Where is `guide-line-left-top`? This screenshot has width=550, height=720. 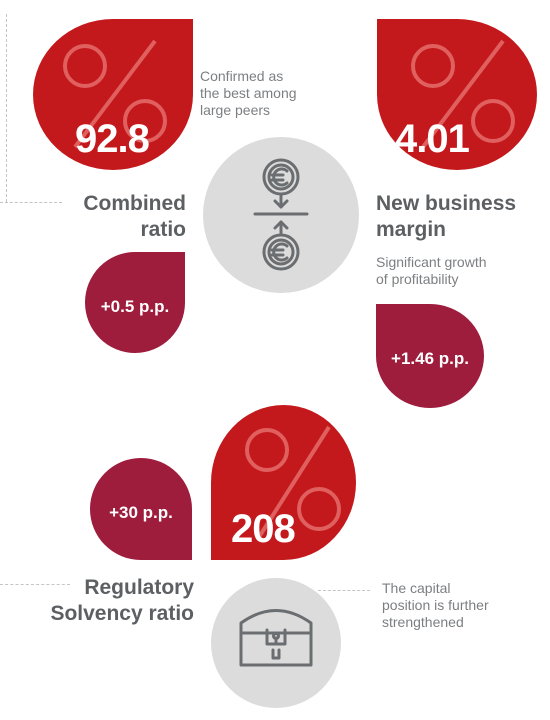 guide-line-left-top is located at coordinates (31, 202).